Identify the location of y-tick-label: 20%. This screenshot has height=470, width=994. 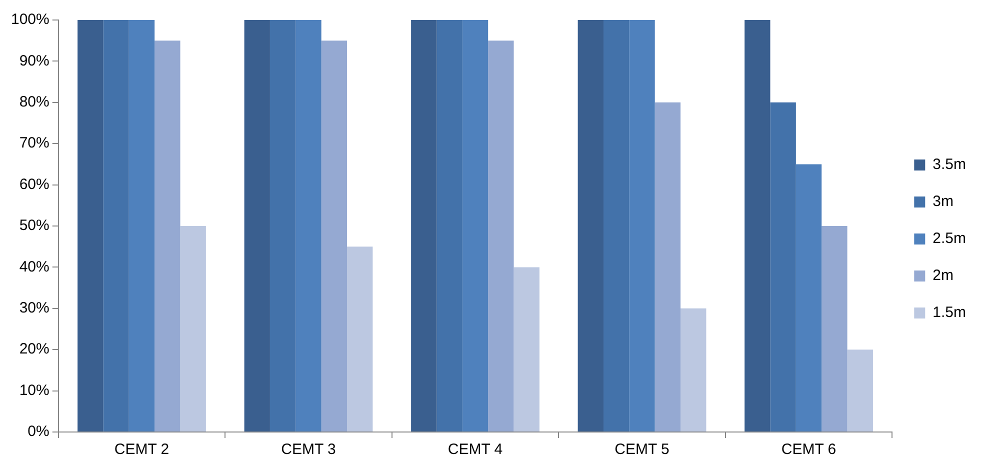
(34, 349).